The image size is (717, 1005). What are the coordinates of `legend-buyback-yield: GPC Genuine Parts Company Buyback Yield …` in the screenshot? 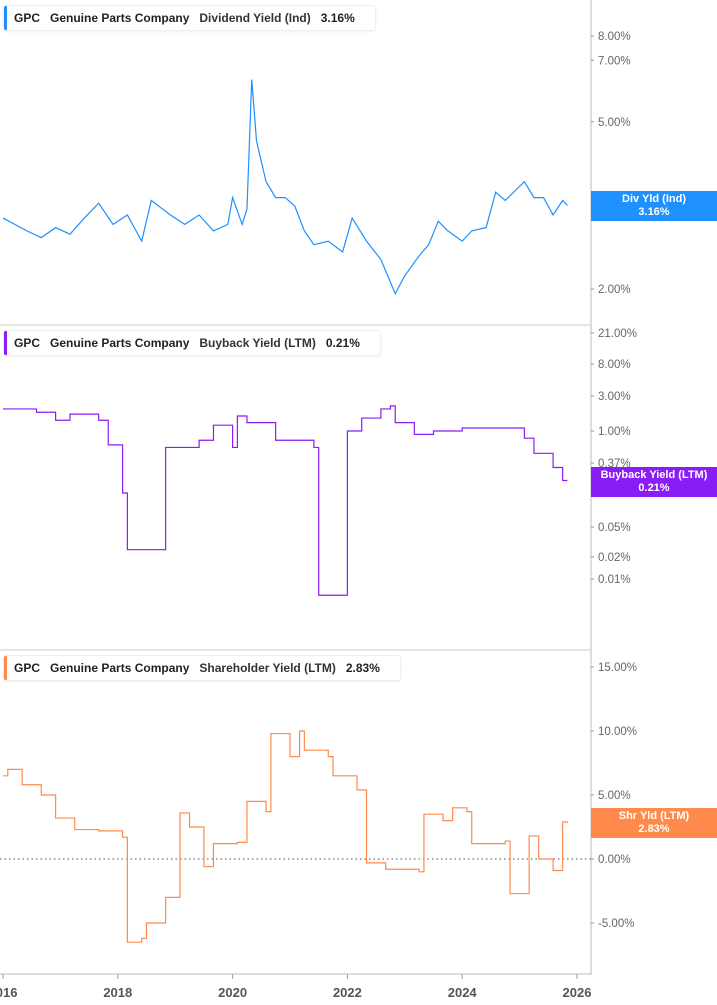 It's located at (192, 343).